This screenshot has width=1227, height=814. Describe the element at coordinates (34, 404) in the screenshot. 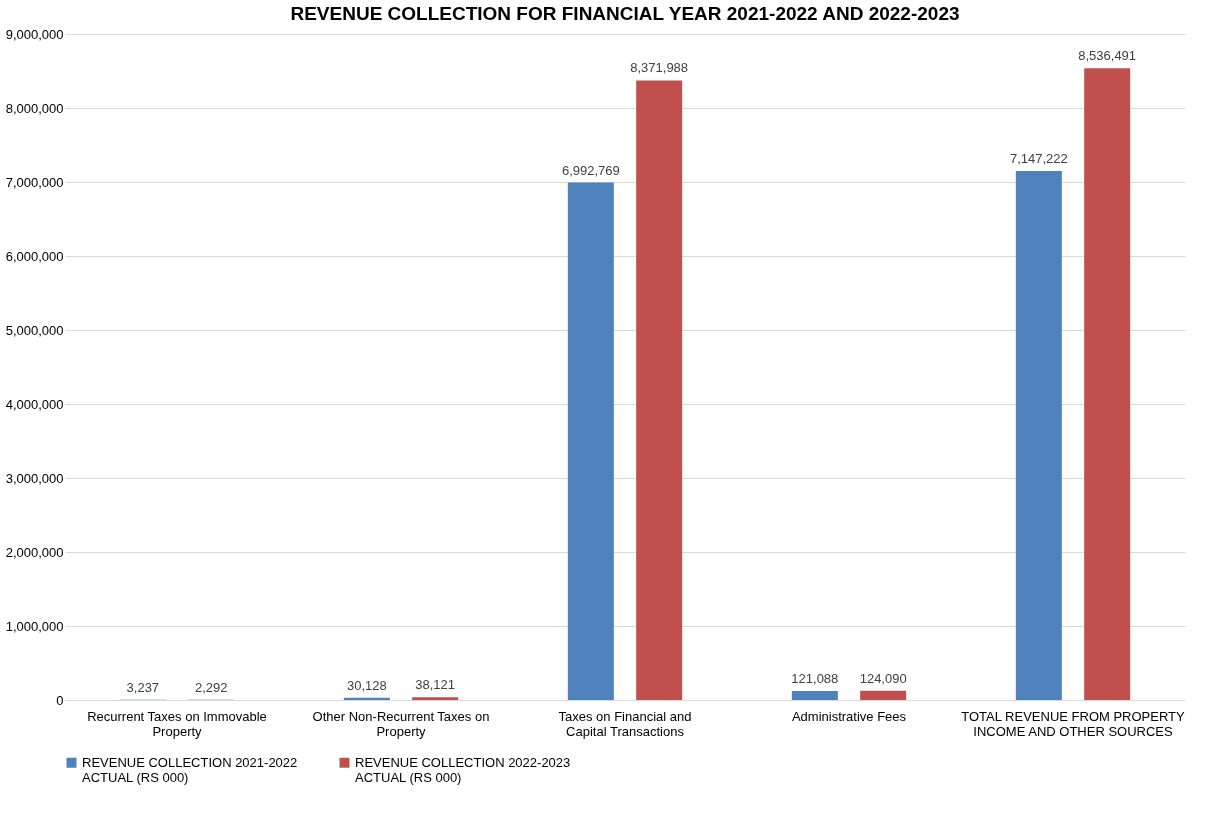

I see `y-tick-label: 4,000,000` at that location.